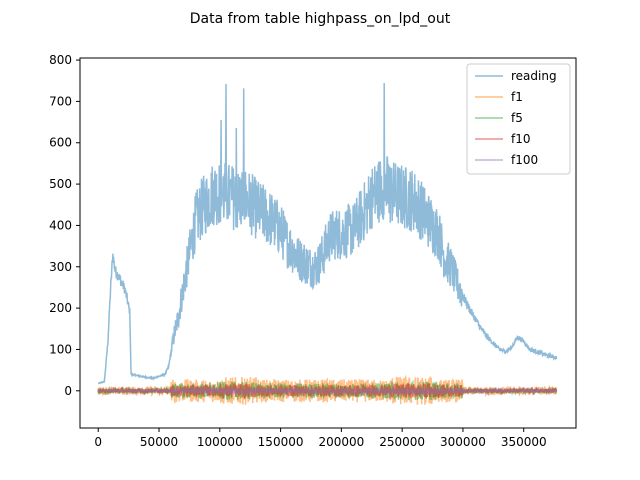  I want to click on x-tick-label: 350000, so click(524, 442).